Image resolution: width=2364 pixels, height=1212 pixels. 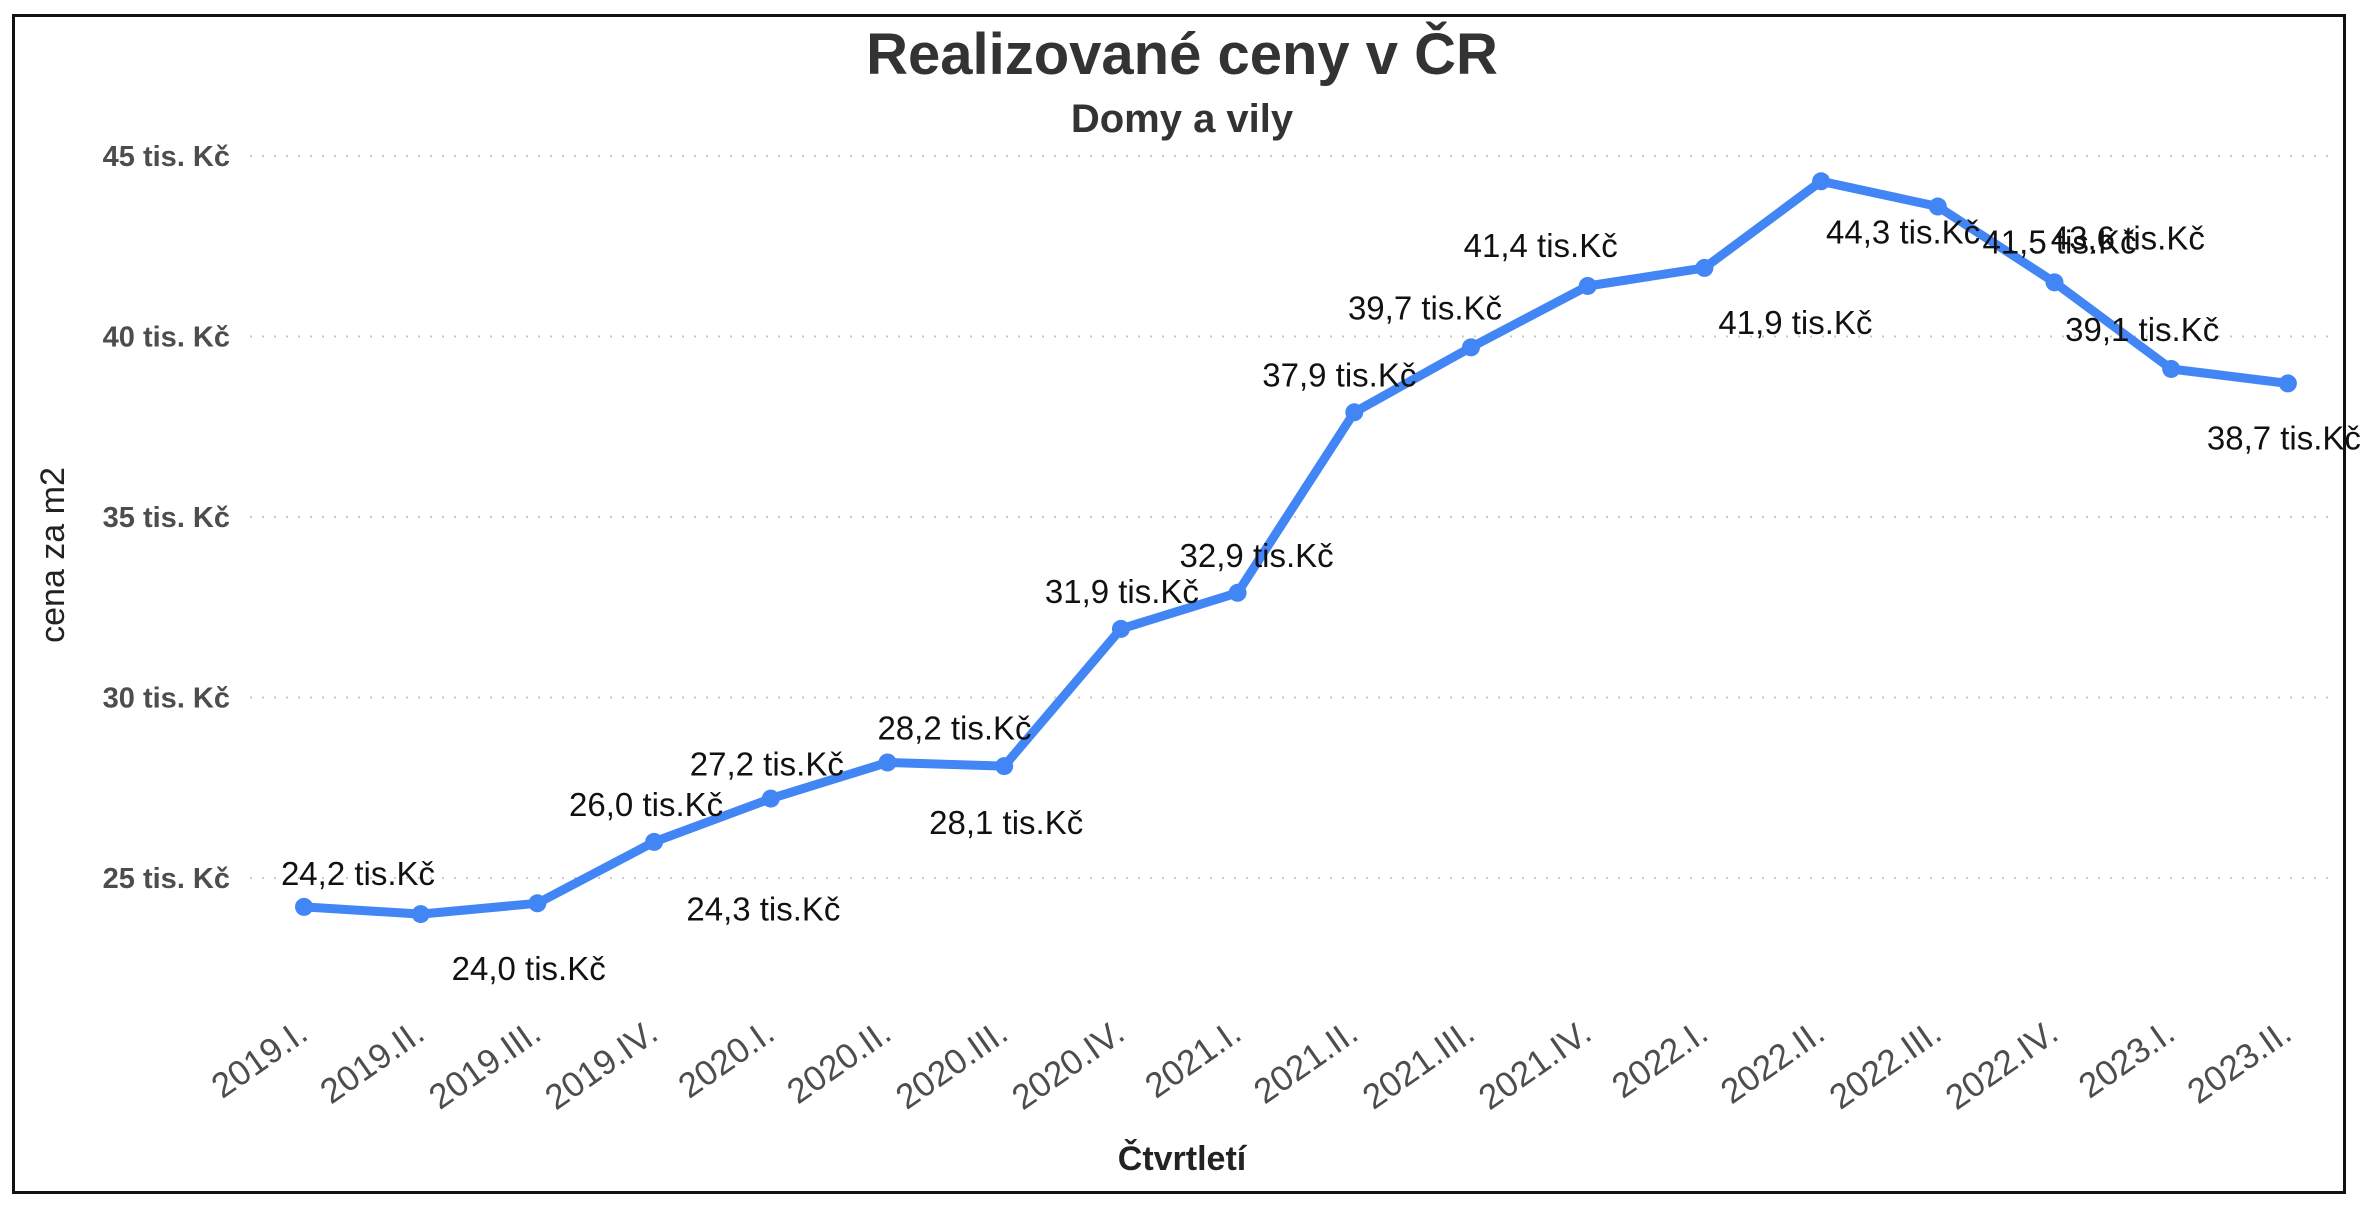 What do you see at coordinates (763, 908) in the screenshot?
I see `data-label: 24,3 tis.Kč` at bounding box center [763, 908].